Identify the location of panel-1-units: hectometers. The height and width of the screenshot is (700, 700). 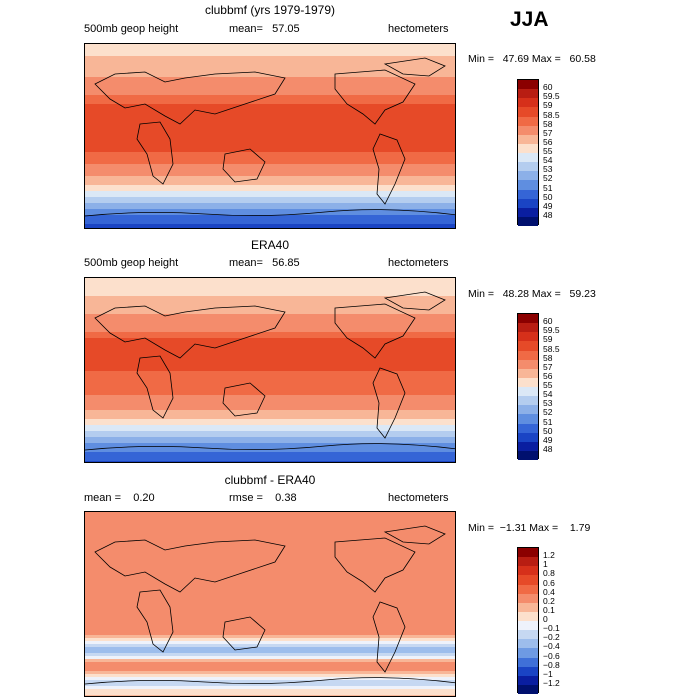
(418, 29).